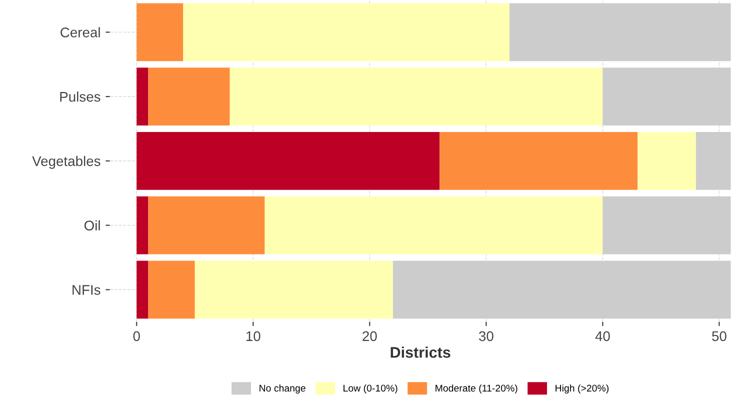  What do you see at coordinates (136, 336) in the screenshot?
I see `x-tick-label: 0` at bounding box center [136, 336].